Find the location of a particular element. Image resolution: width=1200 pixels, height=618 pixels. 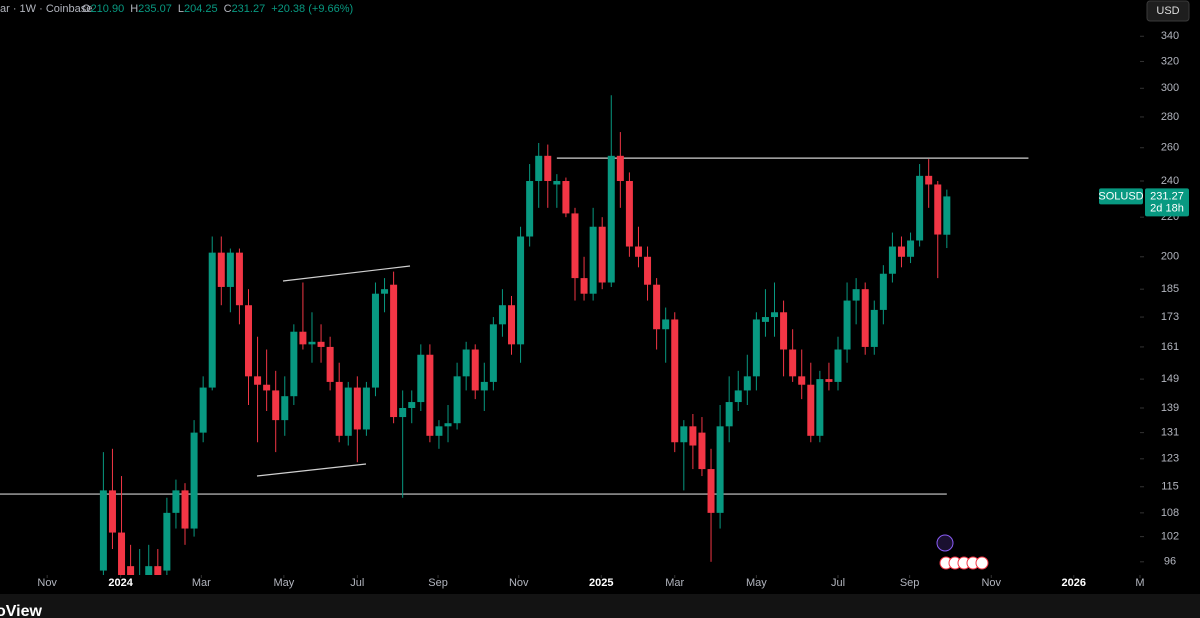

y-tick-label: 200 is located at coordinates (1170, 257).